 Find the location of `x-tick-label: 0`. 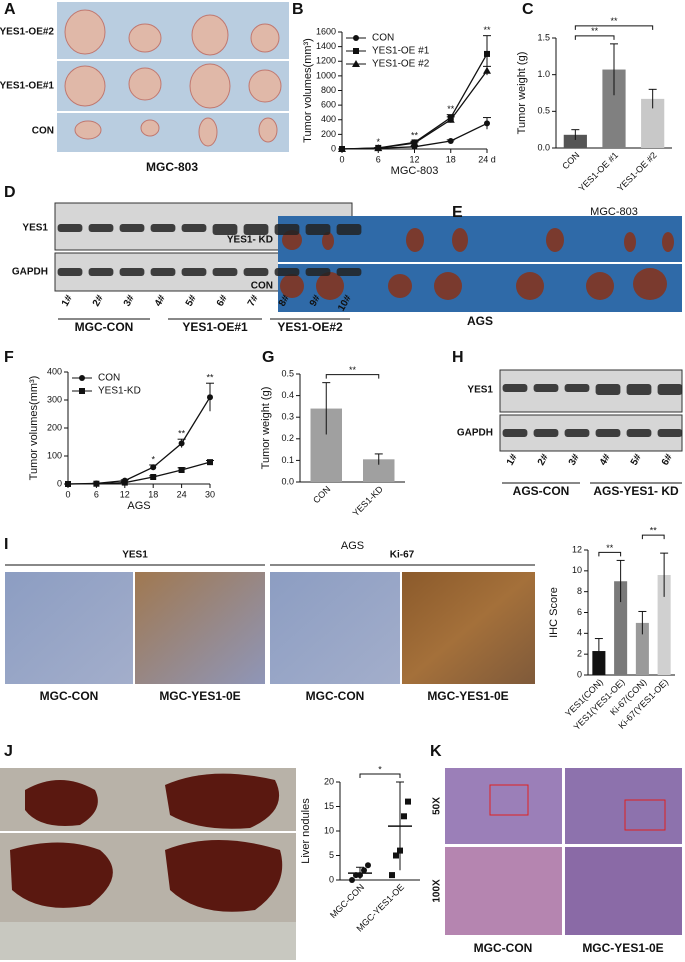

x-tick-label: 0 is located at coordinates (341, 159).